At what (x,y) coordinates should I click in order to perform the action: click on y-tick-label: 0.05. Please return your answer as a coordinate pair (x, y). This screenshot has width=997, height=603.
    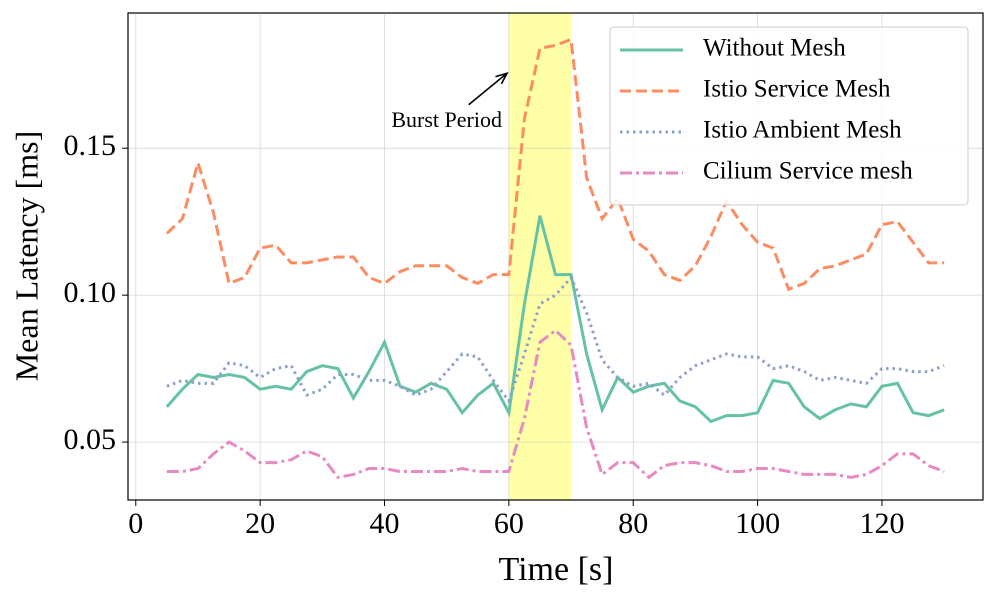
    Looking at the image, I should click on (90, 439).